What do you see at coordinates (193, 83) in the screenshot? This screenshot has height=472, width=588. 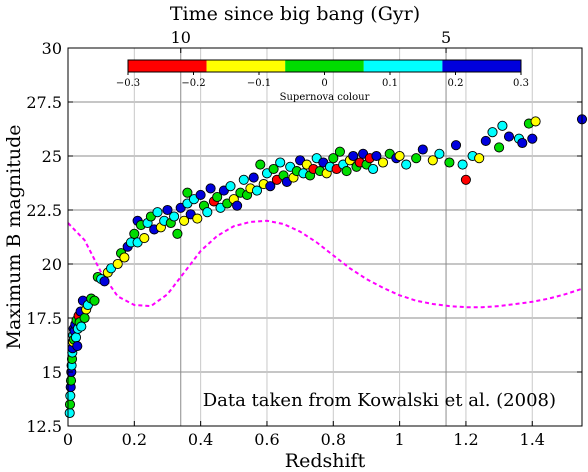 I see `colorbar-tick-label: −0.2` at bounding box center [193, 83].